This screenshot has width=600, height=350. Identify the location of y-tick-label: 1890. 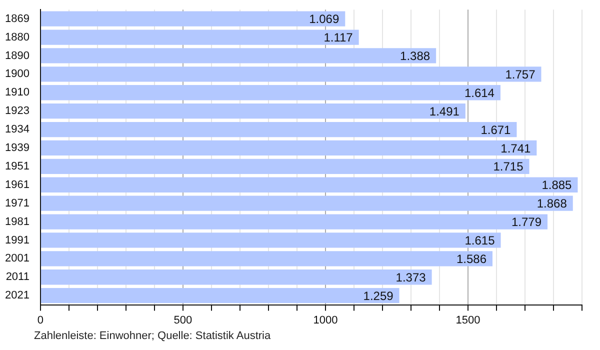
(17, 56).